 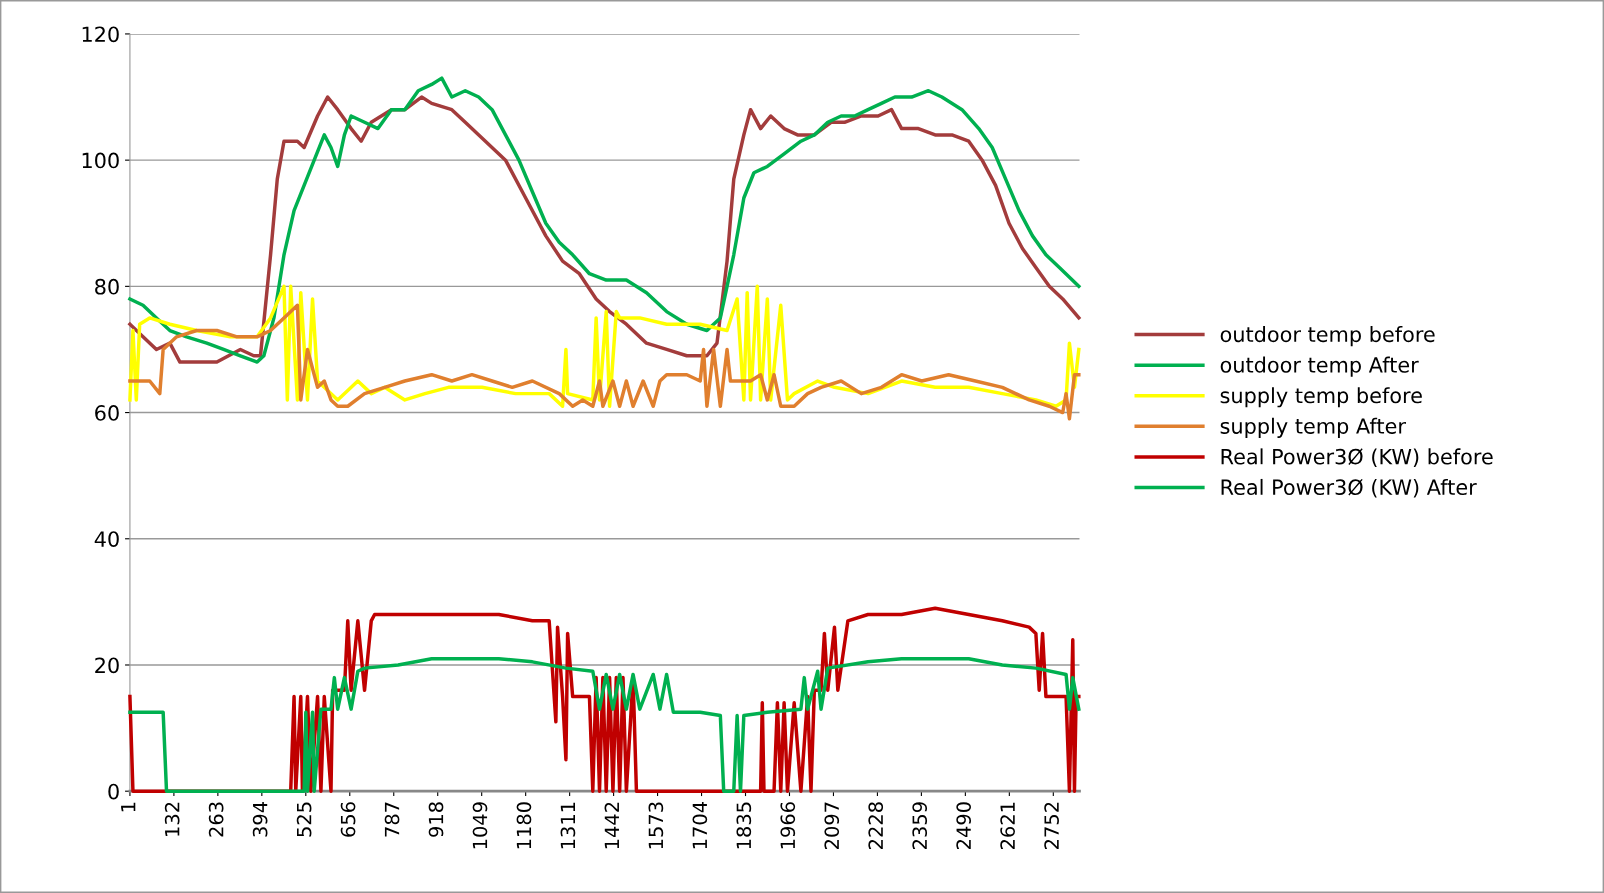 What do you see at coordinates (107, 665) in the screenshot?
I see `y-tick-label: 20` at bounding box center [107, 665].